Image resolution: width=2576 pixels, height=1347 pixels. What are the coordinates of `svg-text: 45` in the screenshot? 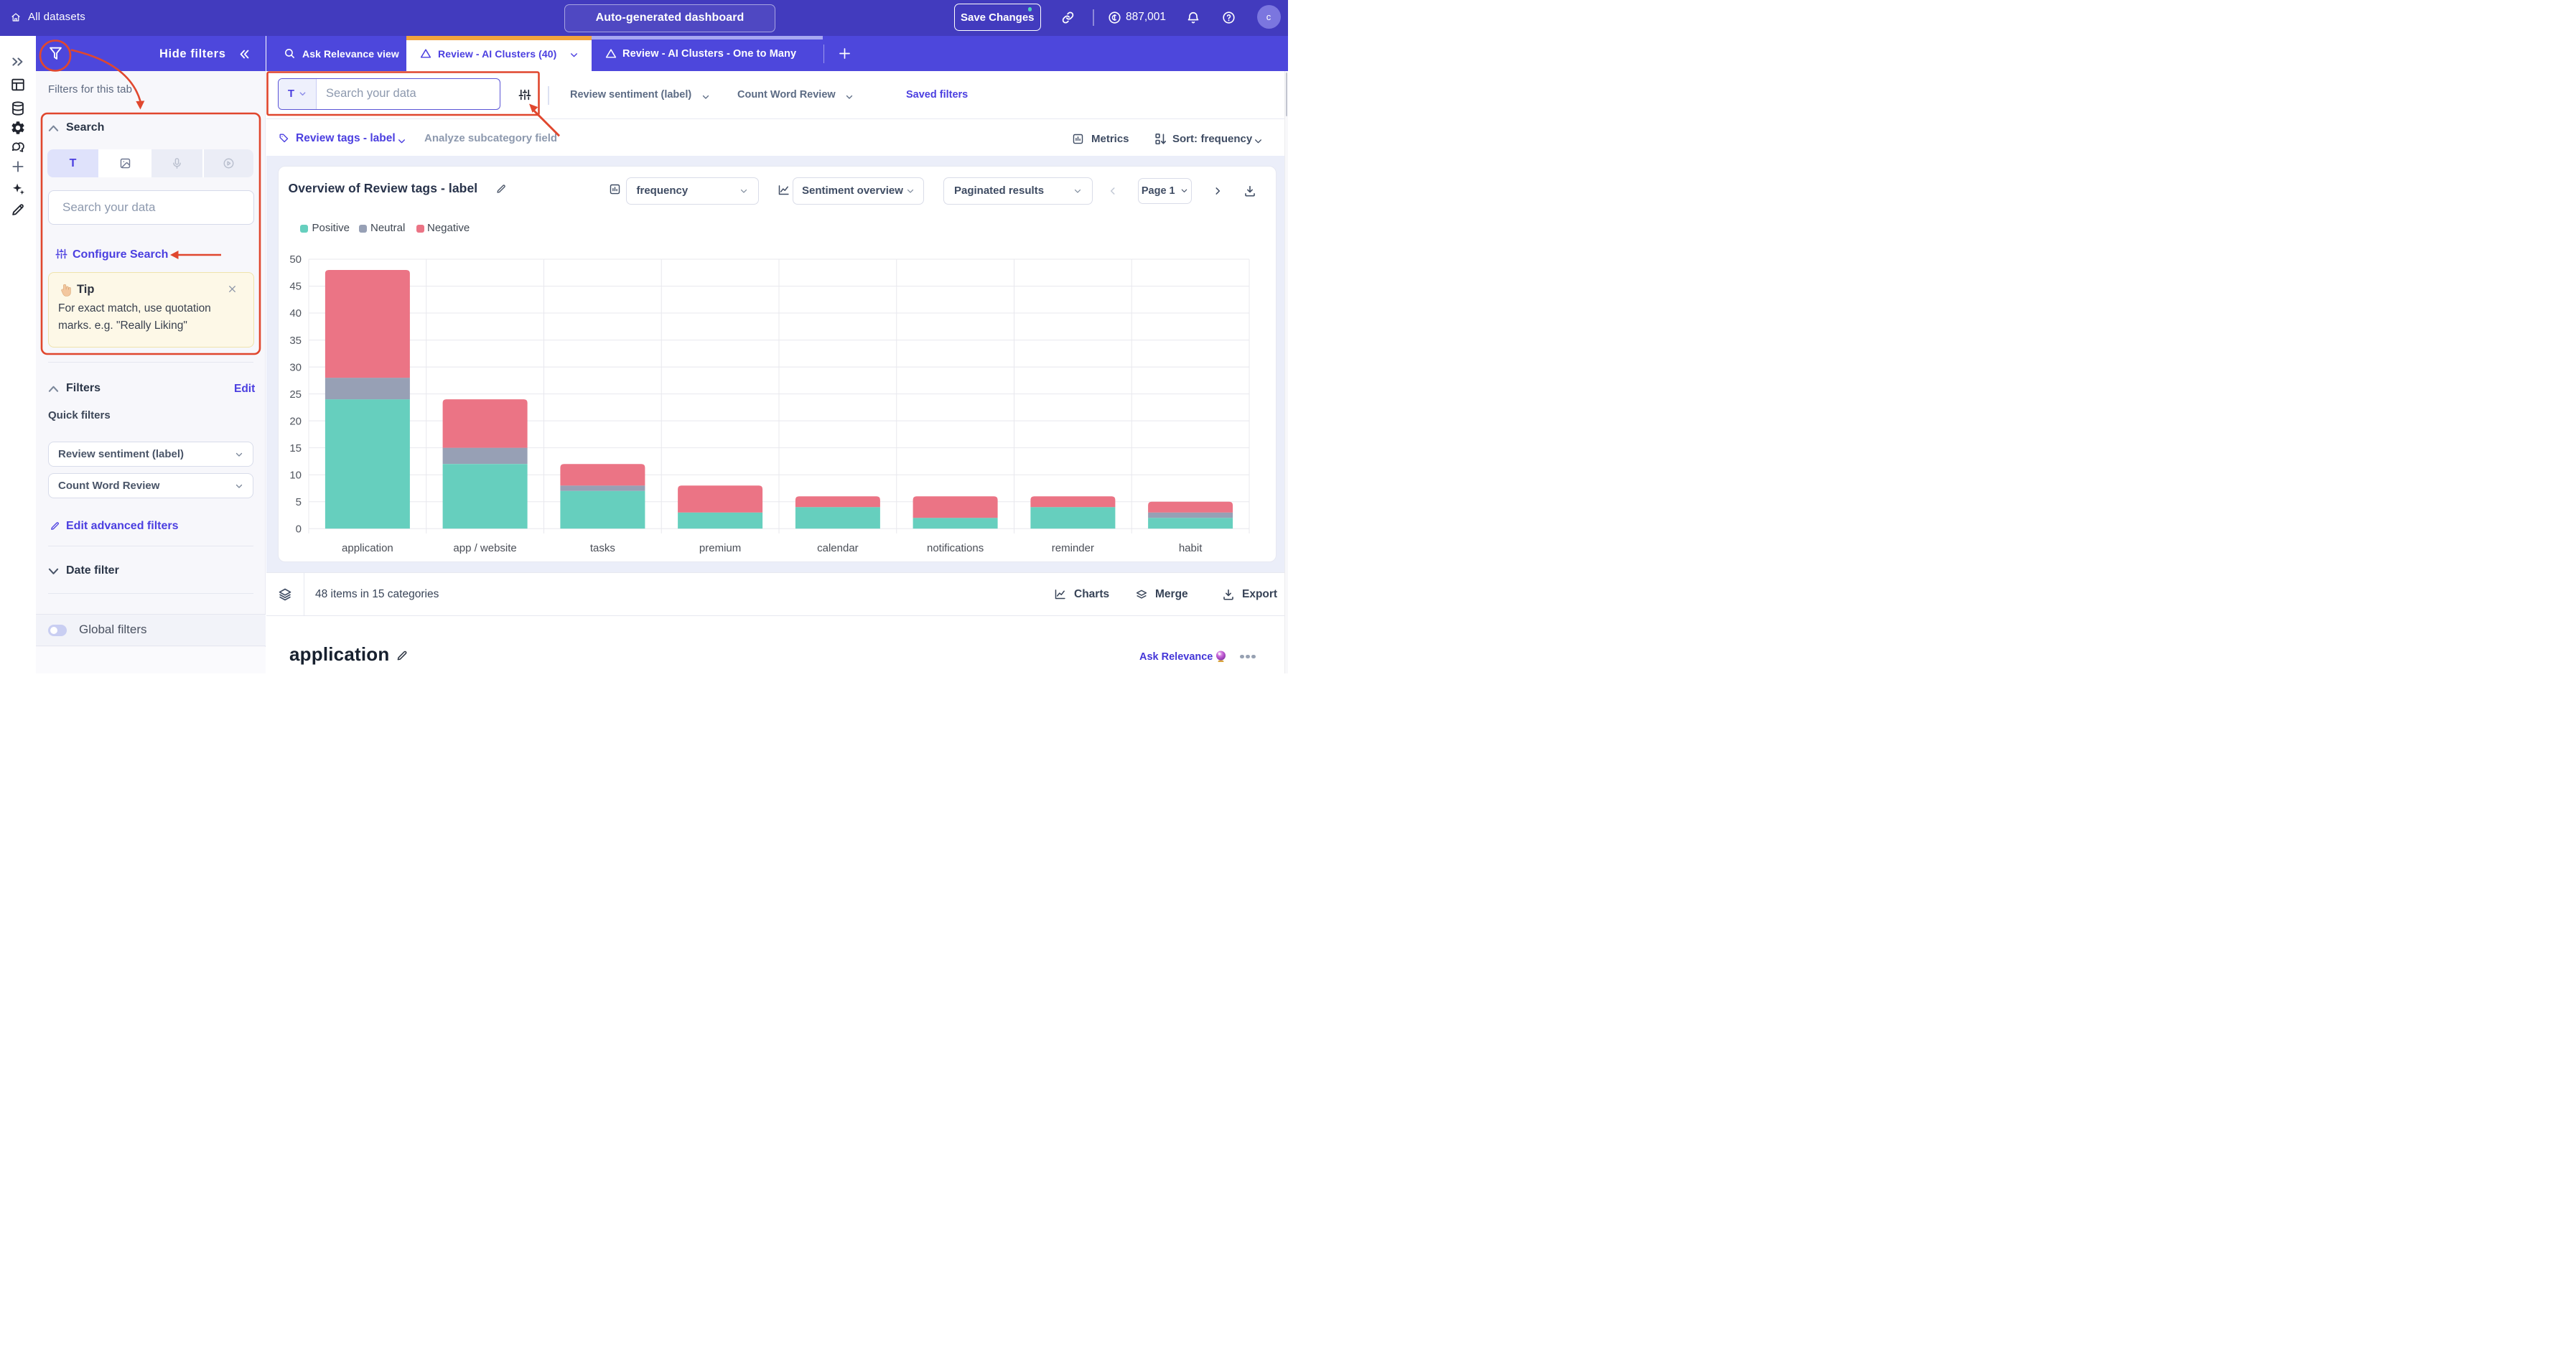 It's located at (295, 286).